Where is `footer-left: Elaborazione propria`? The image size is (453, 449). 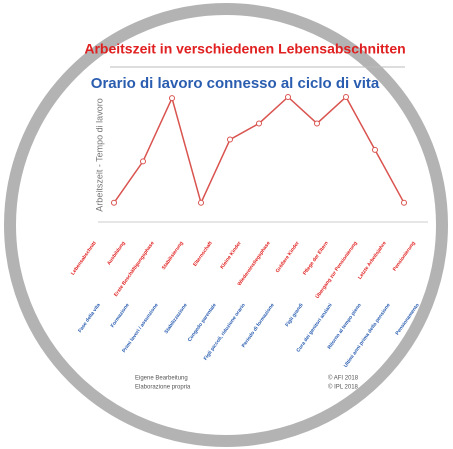 footer-left: Elaborazione propria is located at coordinates (163, 388).